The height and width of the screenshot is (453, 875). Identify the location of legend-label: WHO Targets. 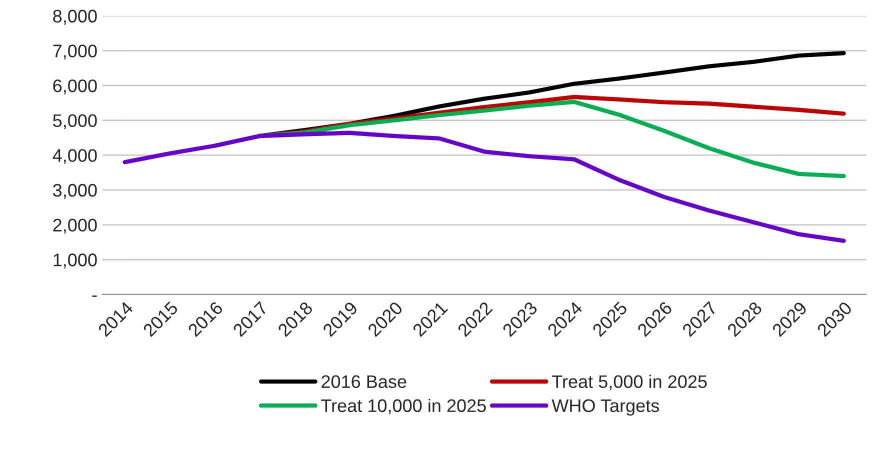
(605, 407).